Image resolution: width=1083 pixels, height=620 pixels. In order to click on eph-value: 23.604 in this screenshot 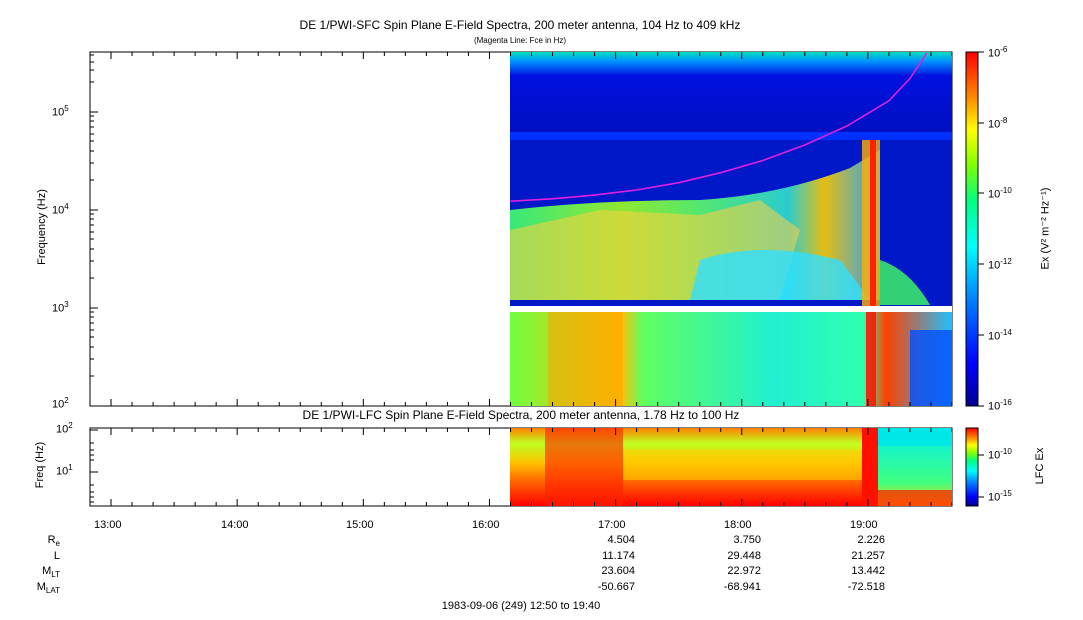, I will do `click(618, 571)`.